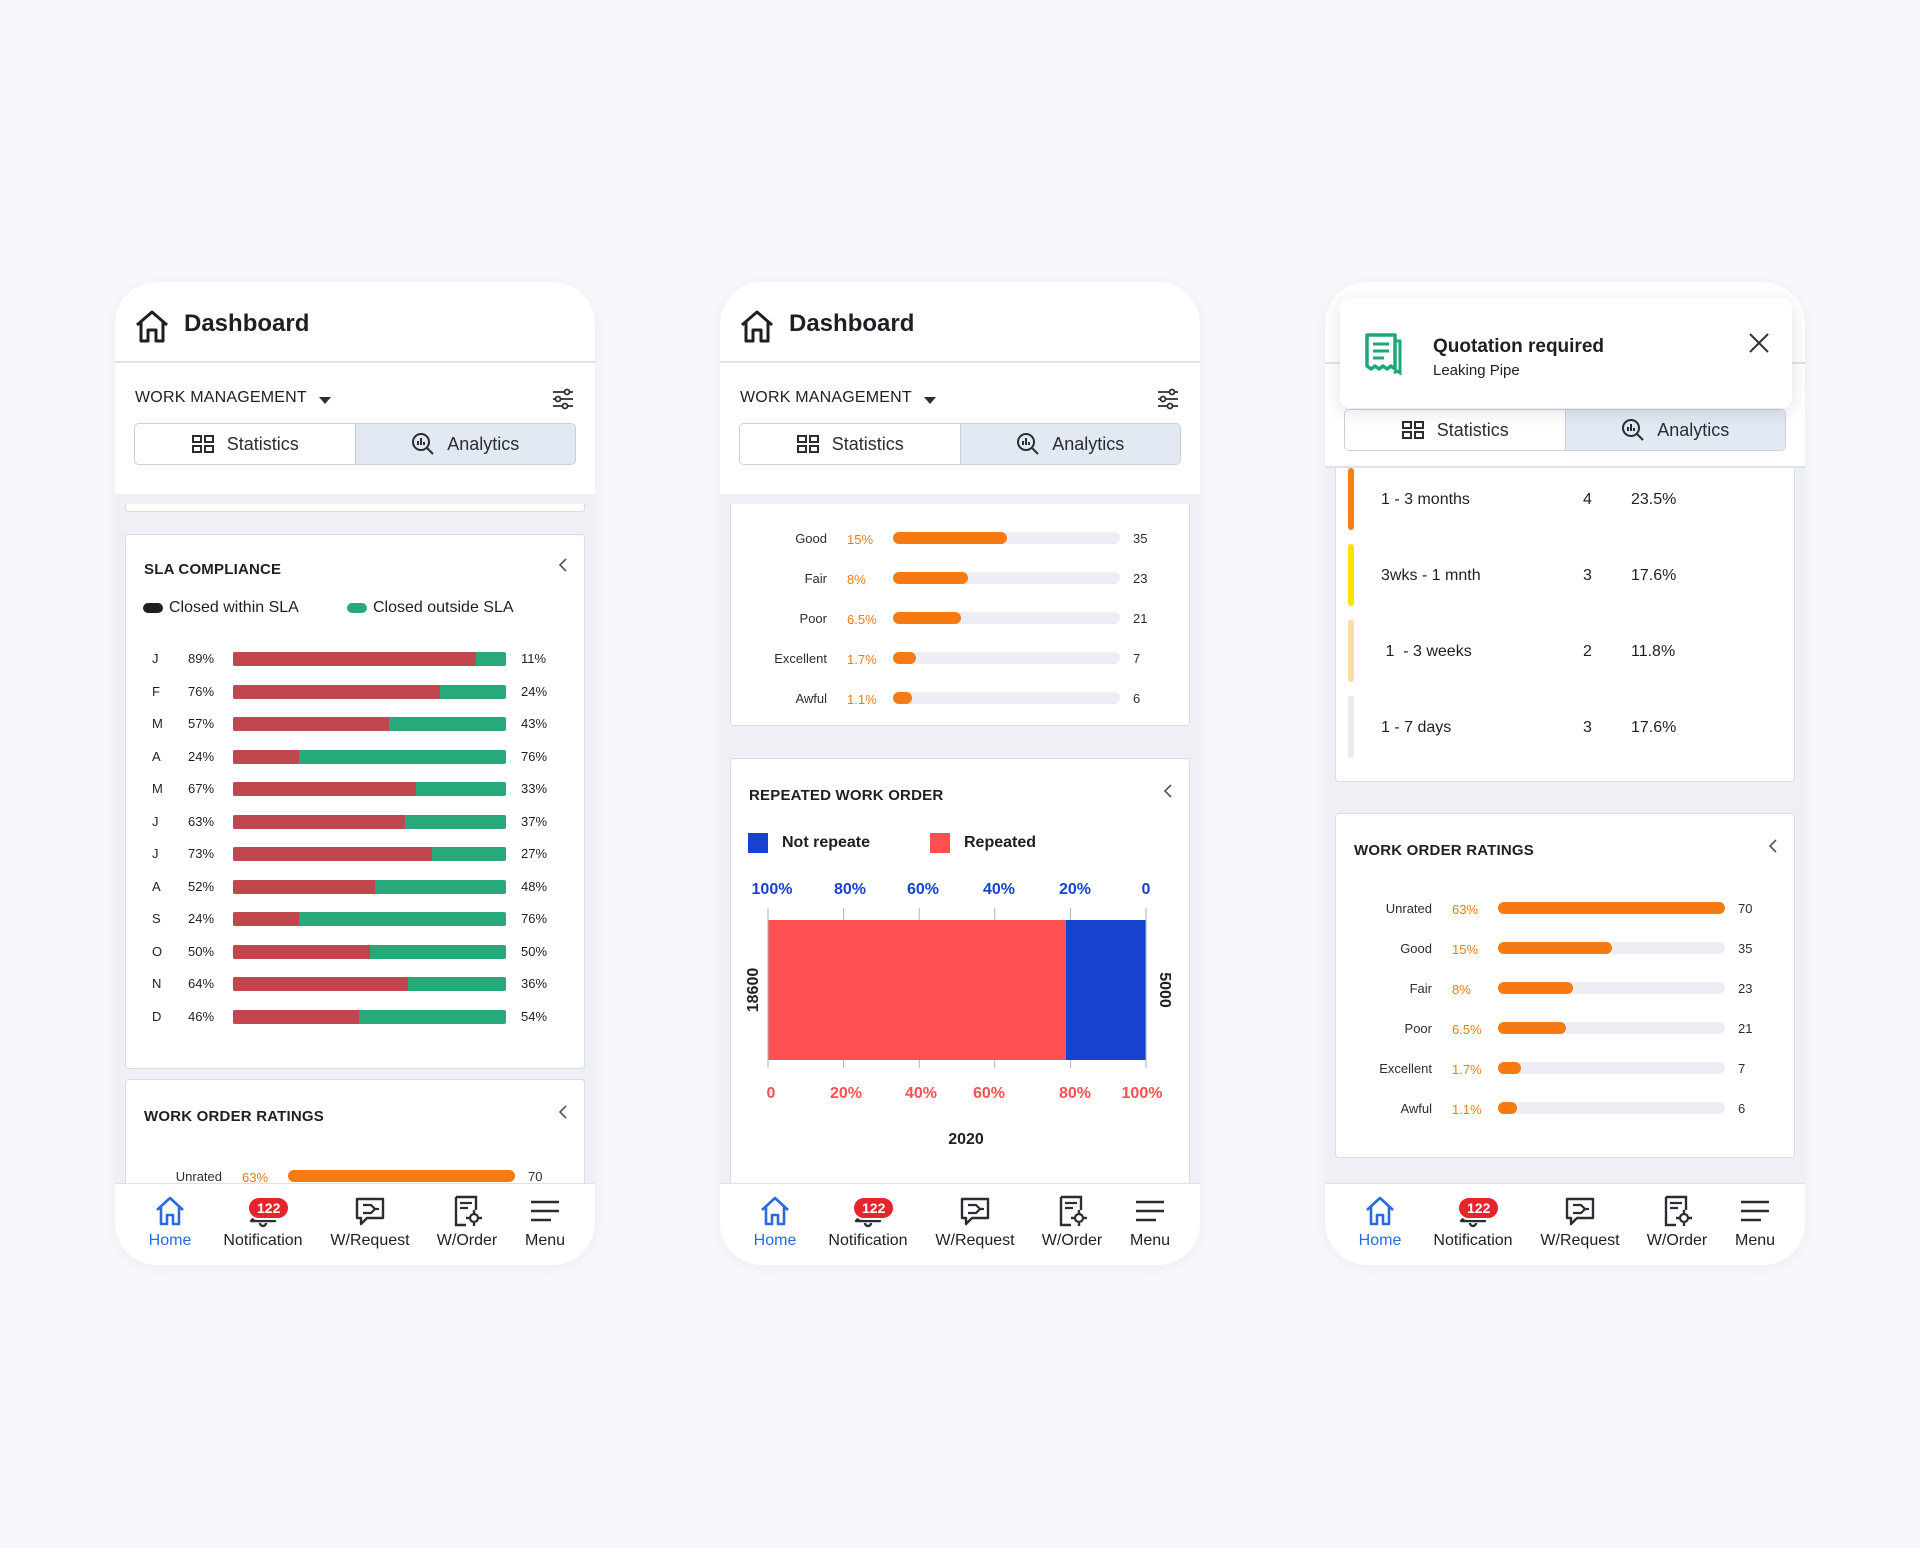  Describe the element at coordinates (430, 608) in the screenshot. I see `legend-outside-sla: Closed outside SLA` at that location.